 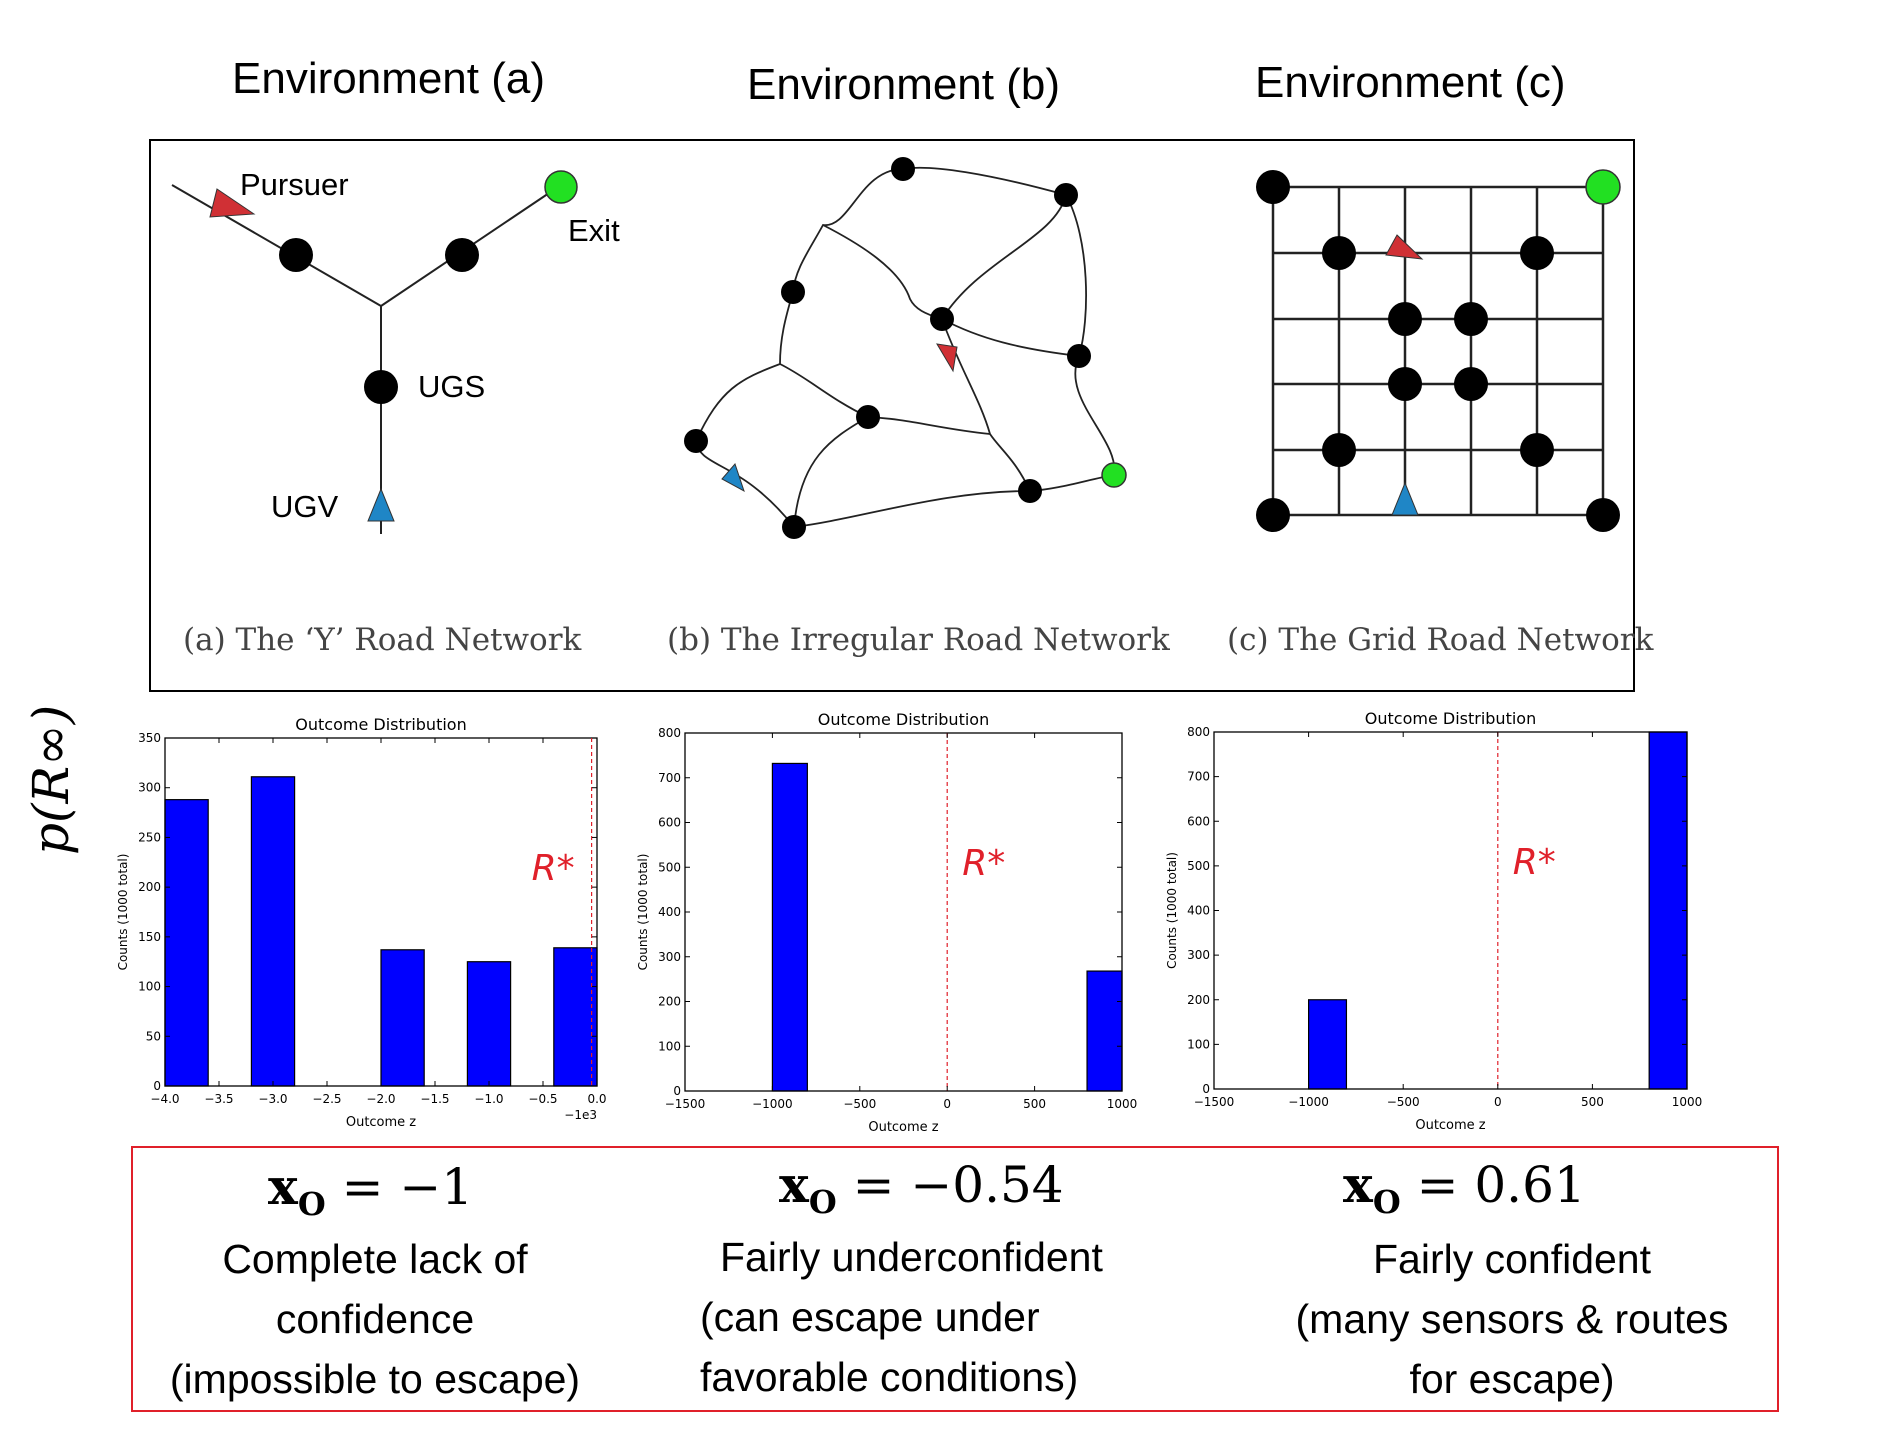 I want to click on chart-title: Outcome Distribution, so click(x=903, y=719).